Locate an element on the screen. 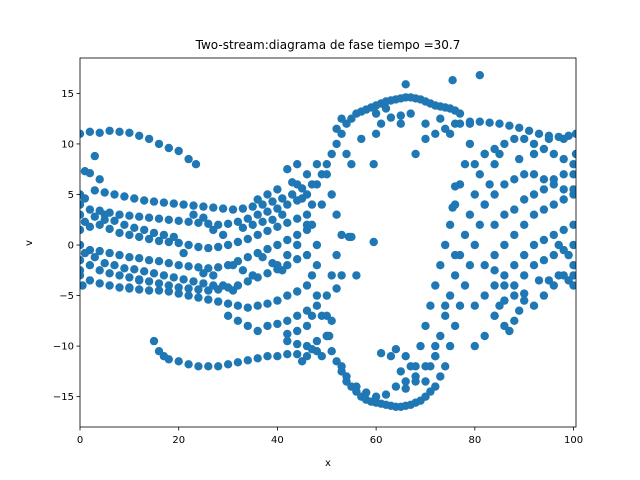  x-tick-label: 80 is located at coordinates (474, 440).